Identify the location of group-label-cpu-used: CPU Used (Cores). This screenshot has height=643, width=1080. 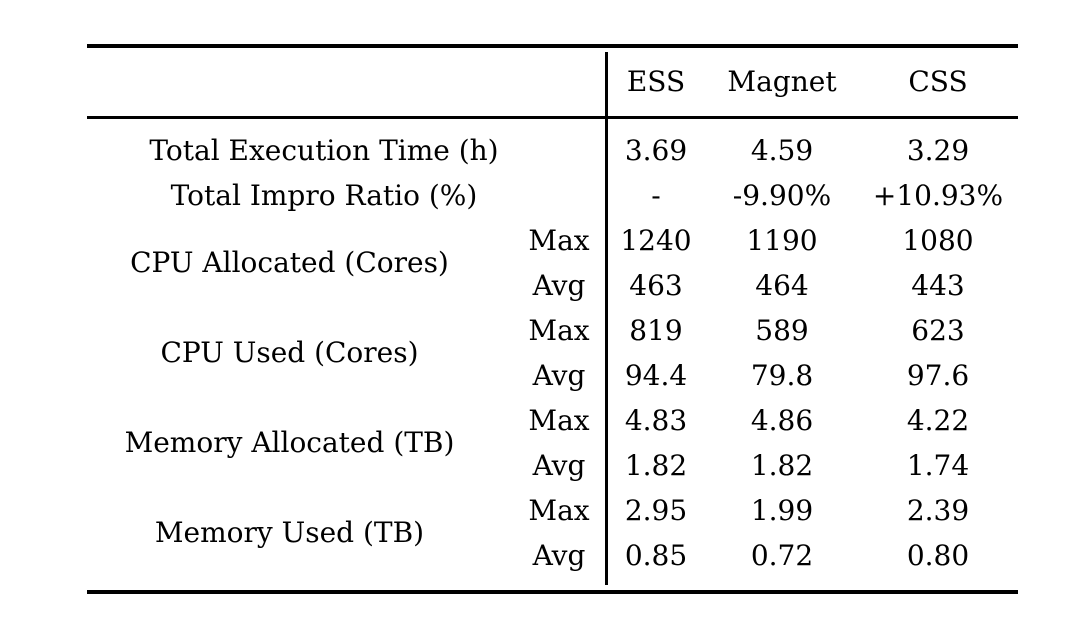
(289, 352).